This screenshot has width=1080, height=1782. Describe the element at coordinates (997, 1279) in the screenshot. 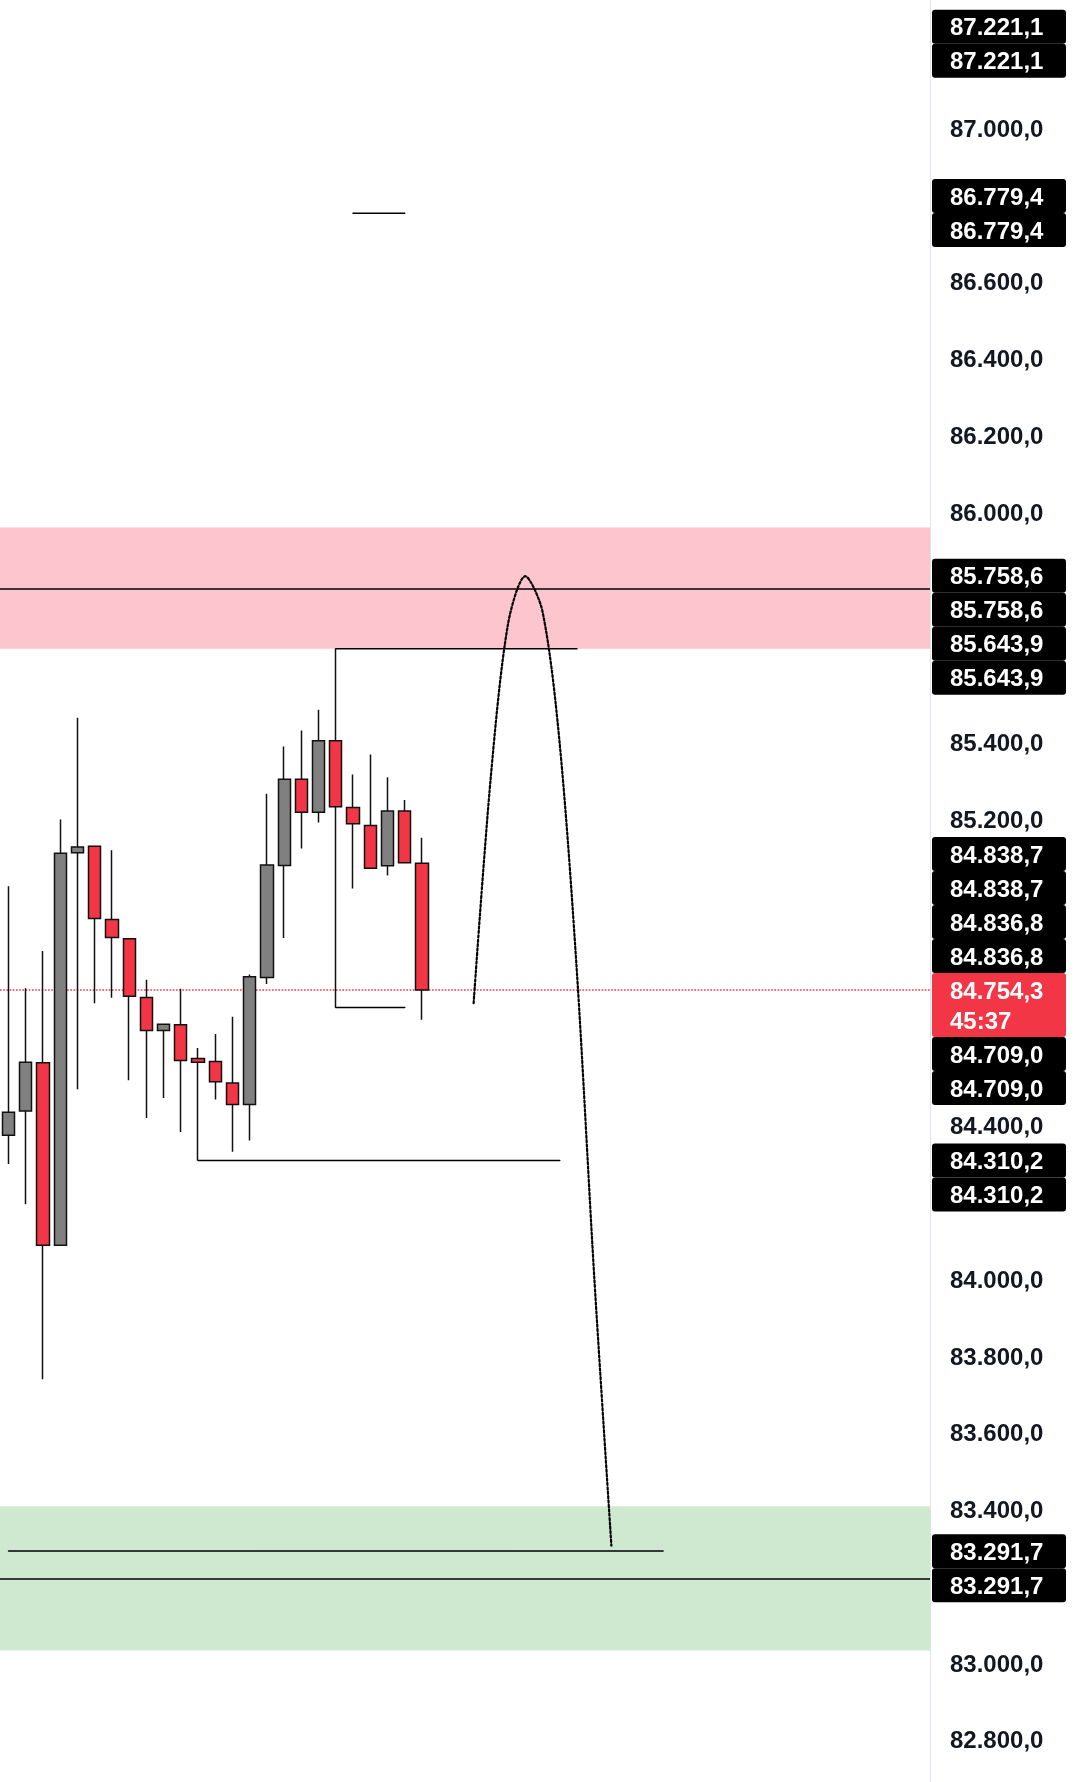

I see `y-tick-label: 84.000,0` at that location.